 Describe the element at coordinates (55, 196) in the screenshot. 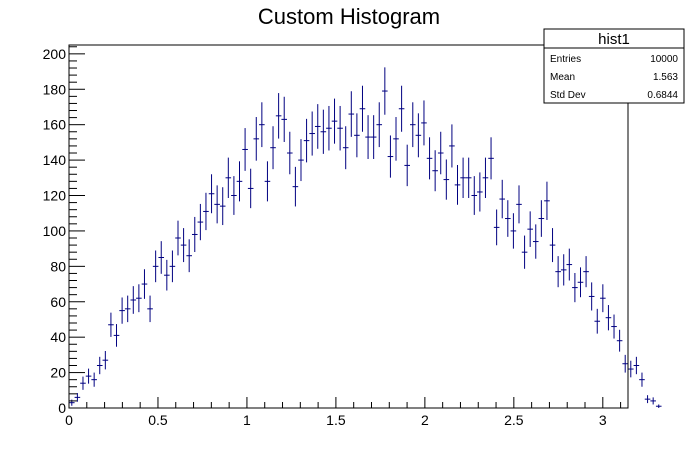

I see `y-tick-label: 120` at that location.